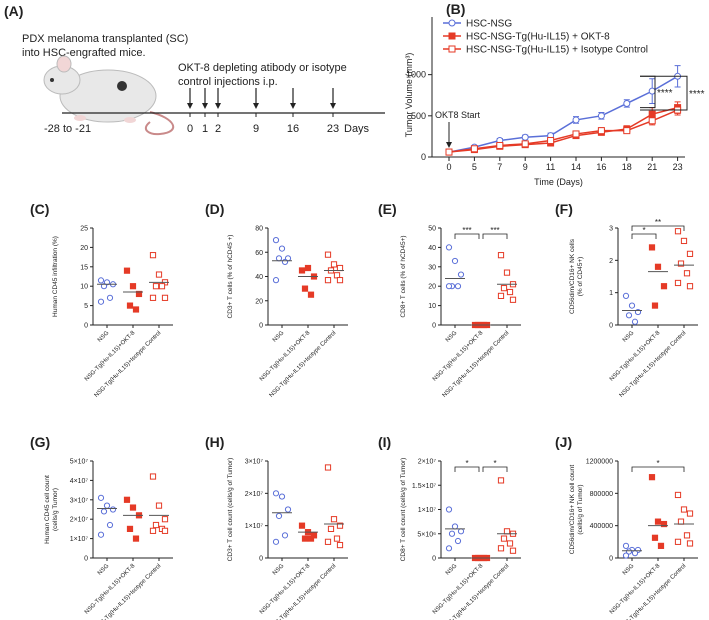 This screenshot has height=620, width=709. What do you see at coordinates (259, 253) in the screenshot?
I see `y-tick-label: 60` at bounding box center [259, 253].